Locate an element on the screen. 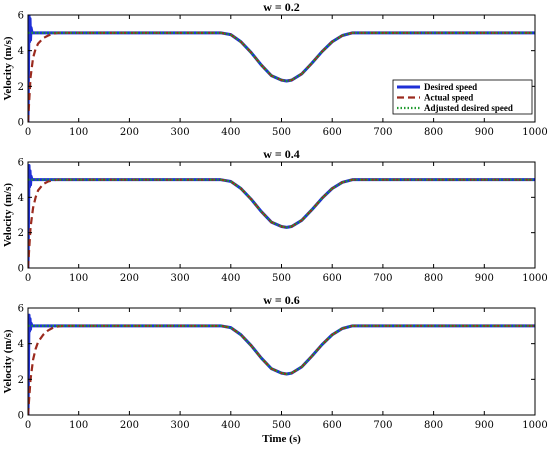 This screenshot has width=550, height=450. legend-entry: Actual speed is located at coordinates (448, 98).